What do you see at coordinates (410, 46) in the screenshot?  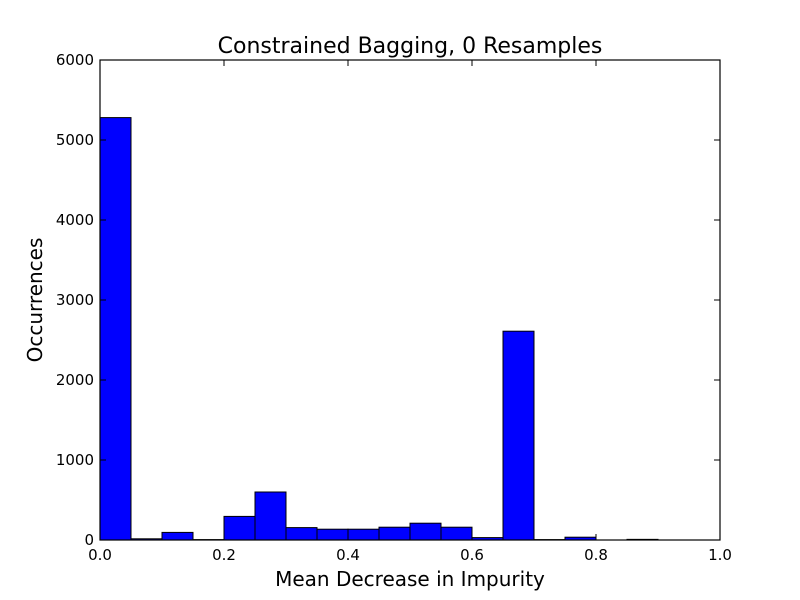 I see `chart-title: Constrained Bagging, 0 Resamples` at bounding box center [410, 46].